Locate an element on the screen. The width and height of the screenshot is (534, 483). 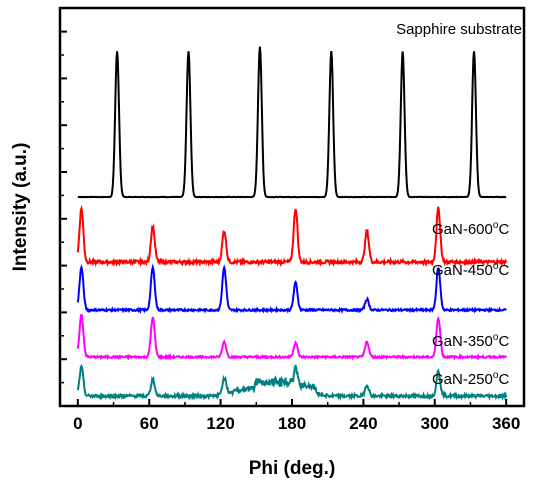
x-tick-label: 120 is located at coordinates (220, 423).